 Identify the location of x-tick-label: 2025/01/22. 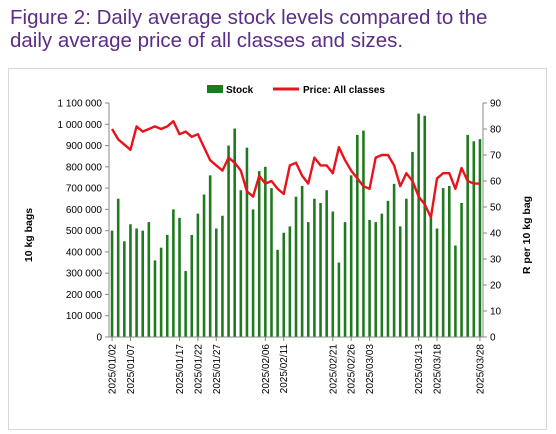
(198, 369).